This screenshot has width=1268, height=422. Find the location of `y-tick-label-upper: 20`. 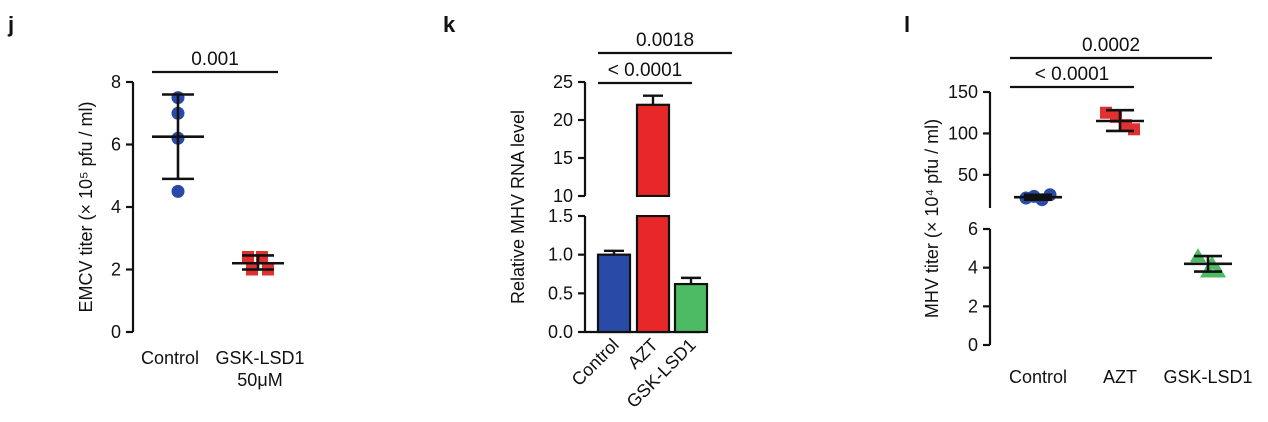

y-tick-label-upper: 20 is located at coordinates (563, 120).